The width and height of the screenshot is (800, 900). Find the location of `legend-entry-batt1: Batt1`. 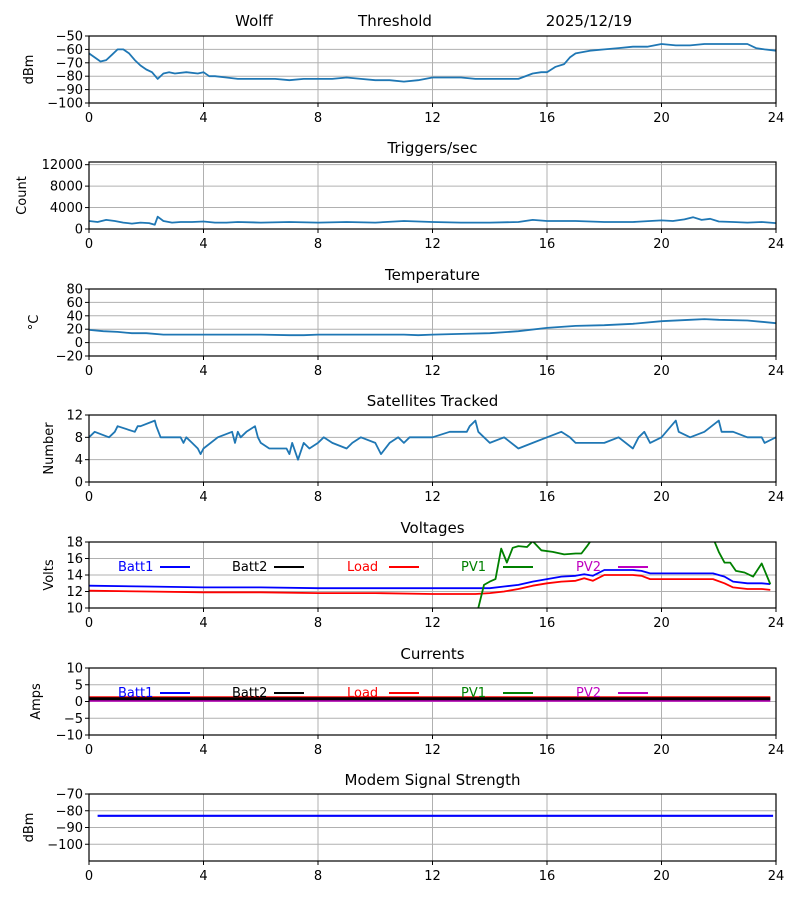

legend-entry-batt1: Batt1 is located at coordinates (154, 567).